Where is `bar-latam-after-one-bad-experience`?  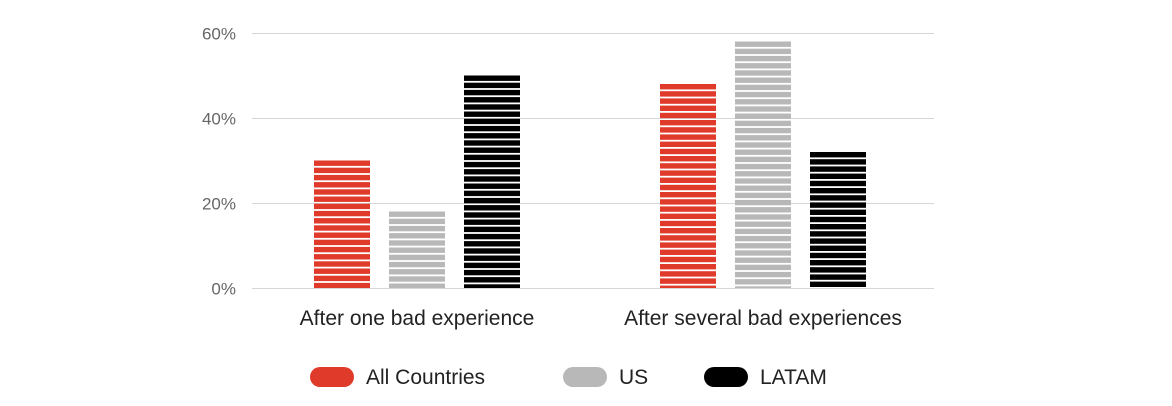 bar-latam-after-one-bad-experience is located at coordinates (492, 181).